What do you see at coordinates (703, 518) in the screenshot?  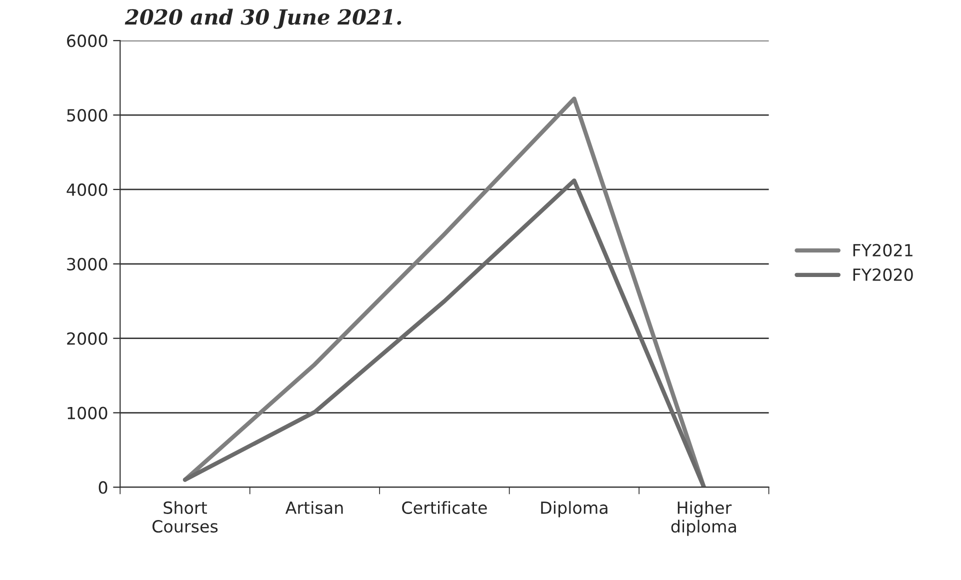 I see `x-tick-label: Higher diploma` at bounding box center [703, 518].